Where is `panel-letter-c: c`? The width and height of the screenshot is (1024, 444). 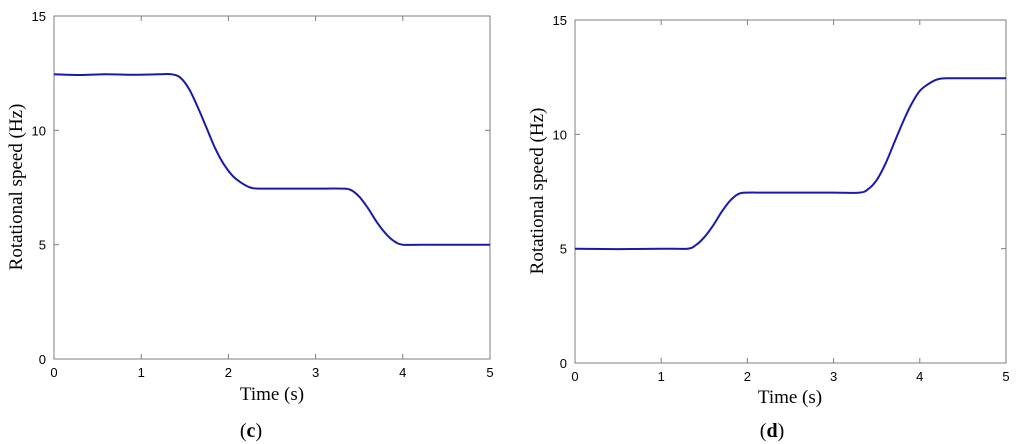 panel-letter-c: c is located at coordinates (251, 431).